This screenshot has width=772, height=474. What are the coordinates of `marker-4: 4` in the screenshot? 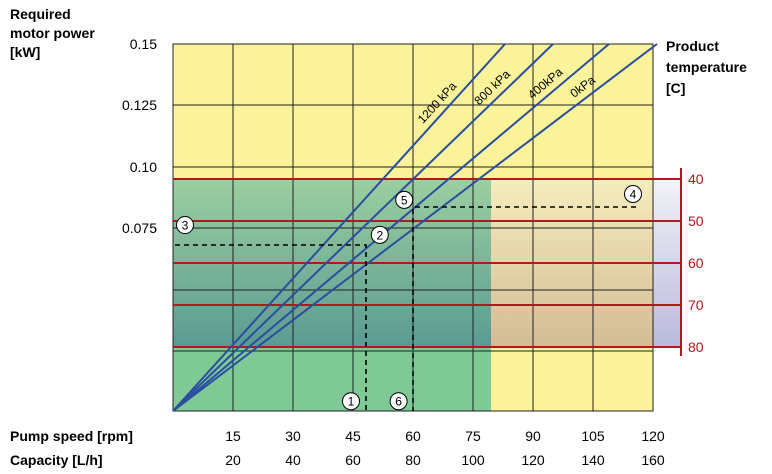 It's located at (633, 193).